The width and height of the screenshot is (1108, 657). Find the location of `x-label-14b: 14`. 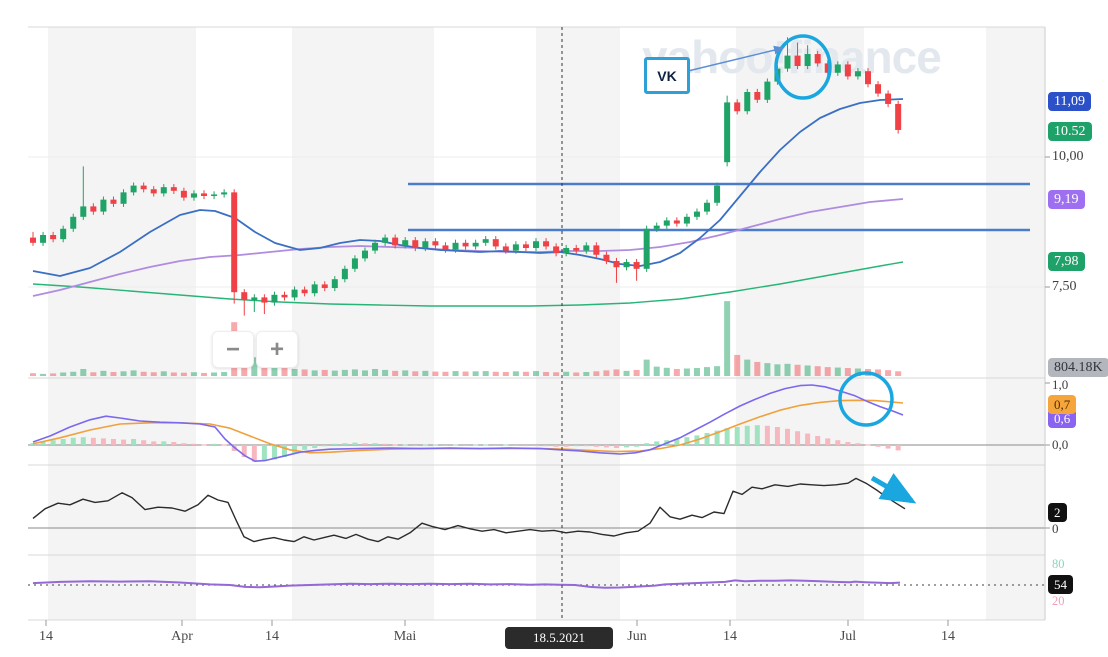

x-label-14b: 14 is located at coordinates (272, 636).